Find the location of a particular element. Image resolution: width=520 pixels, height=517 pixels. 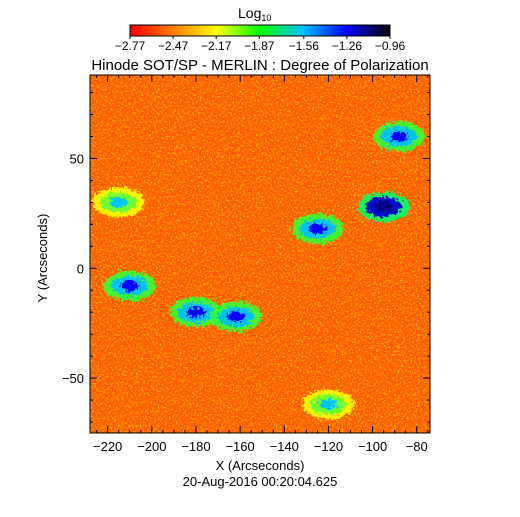

x-tick-label: −100 is located at coordinates (372, 446).